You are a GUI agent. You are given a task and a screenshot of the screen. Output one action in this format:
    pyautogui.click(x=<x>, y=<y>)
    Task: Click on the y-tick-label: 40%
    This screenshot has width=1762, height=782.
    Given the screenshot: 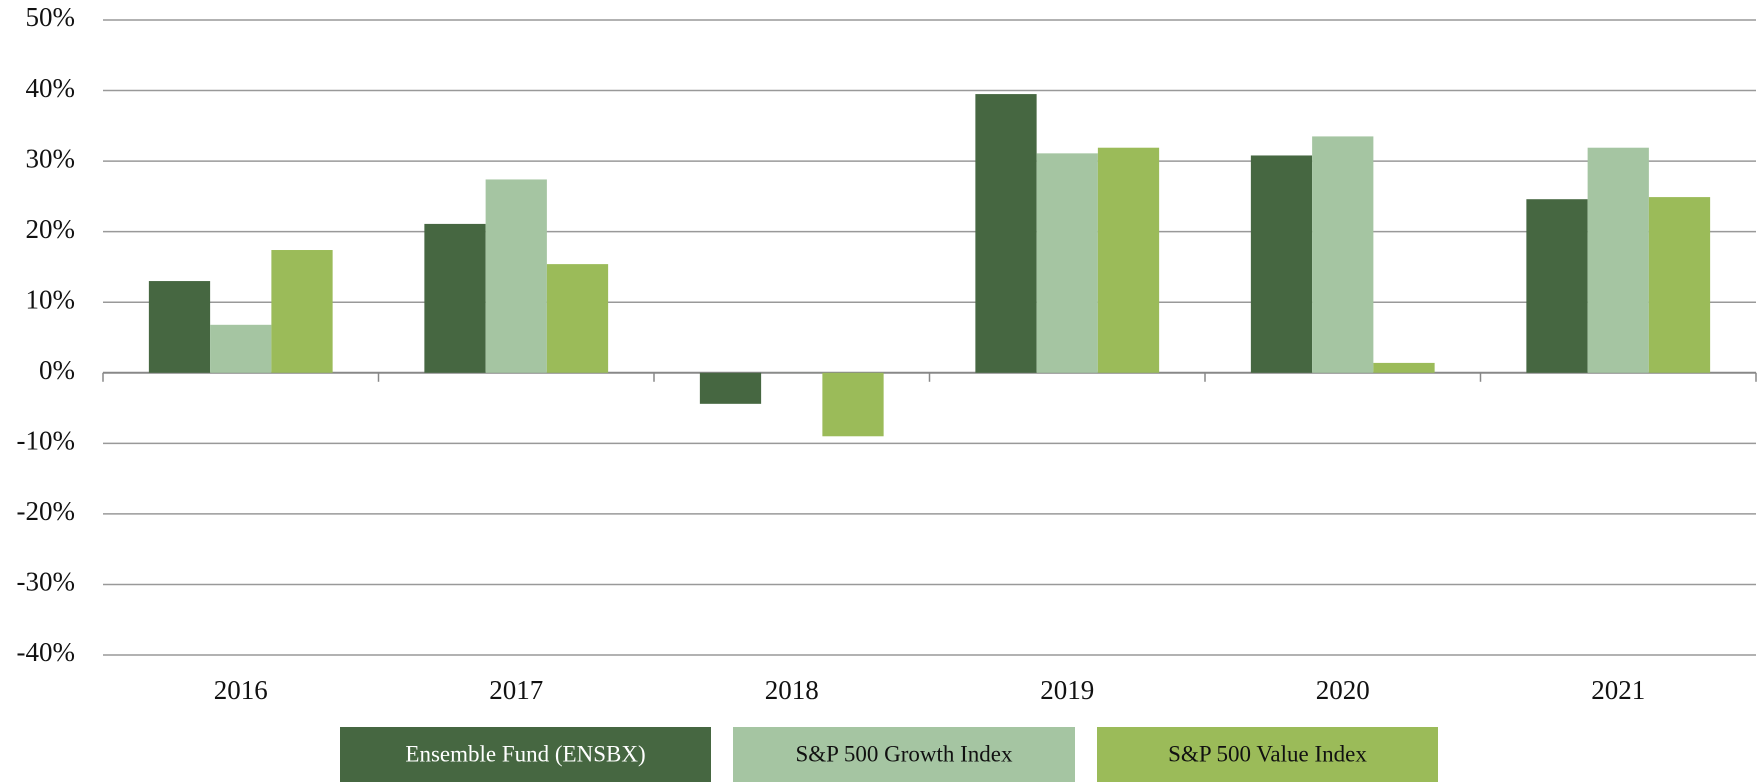 What is the action you would take?
    pyautogui.click(x=51, y=88)
    